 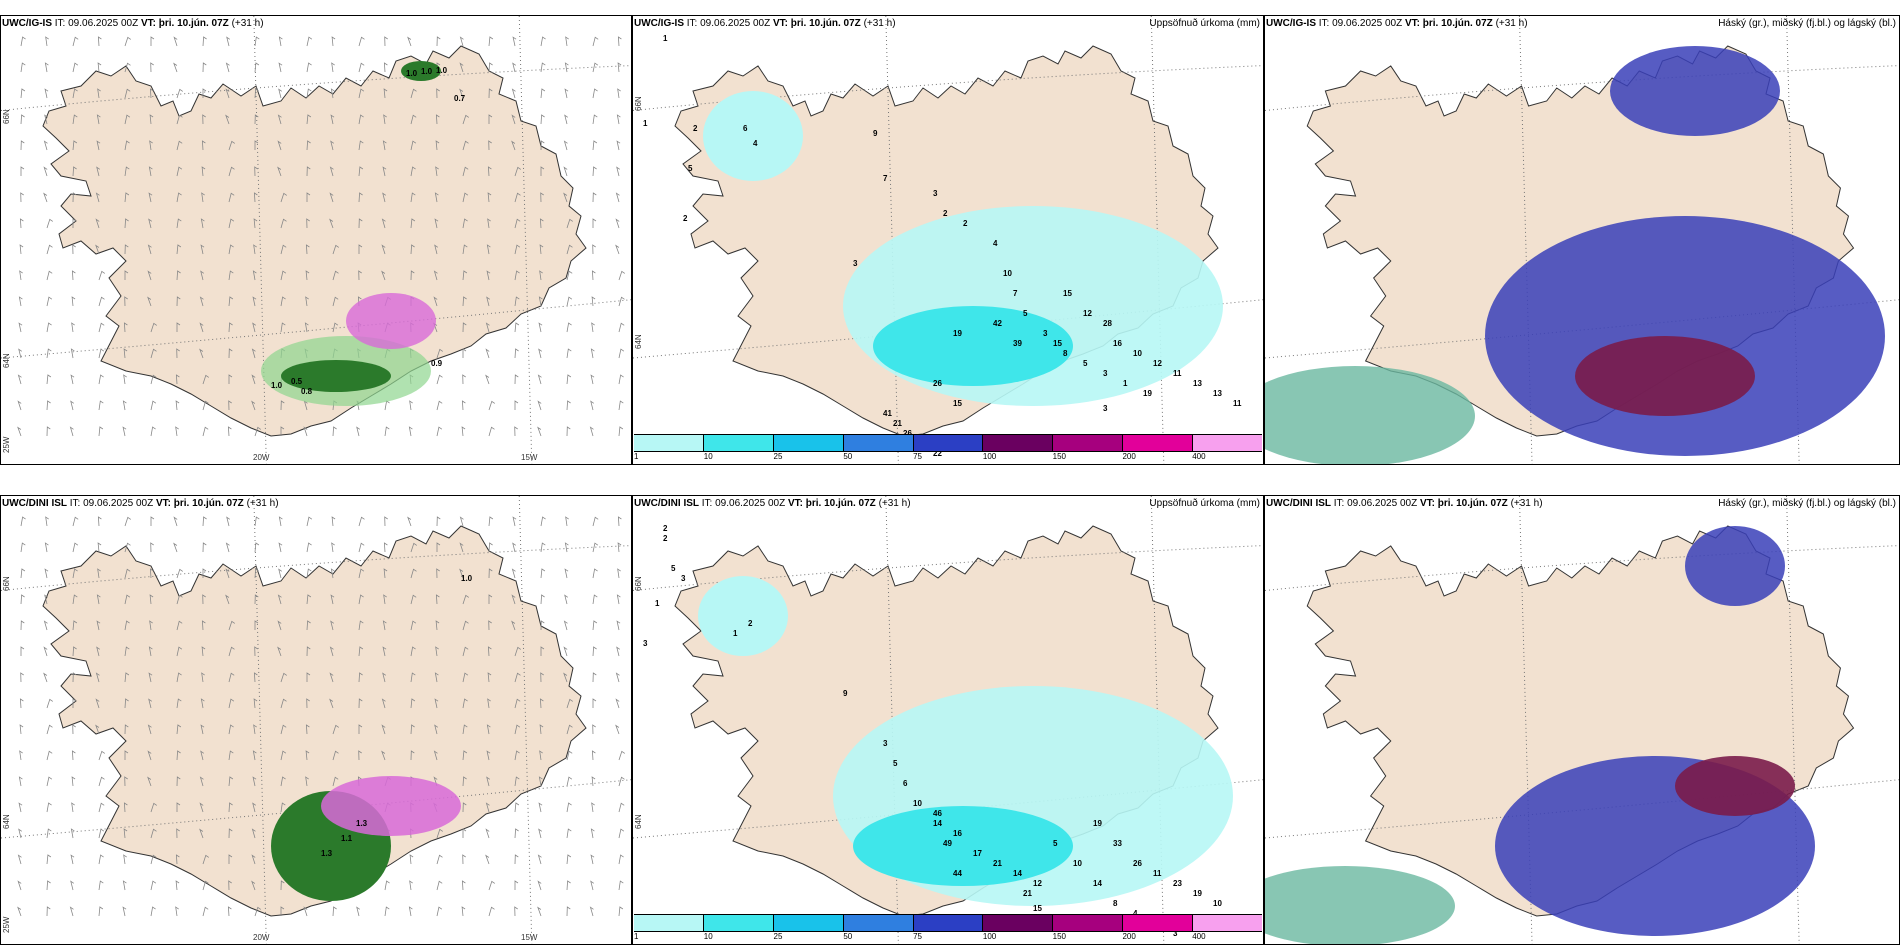 What do you see at coordinates (6, 444) in the screenshot?
I see `lat-label-25w: 25W` at bounding box center [6, 444].